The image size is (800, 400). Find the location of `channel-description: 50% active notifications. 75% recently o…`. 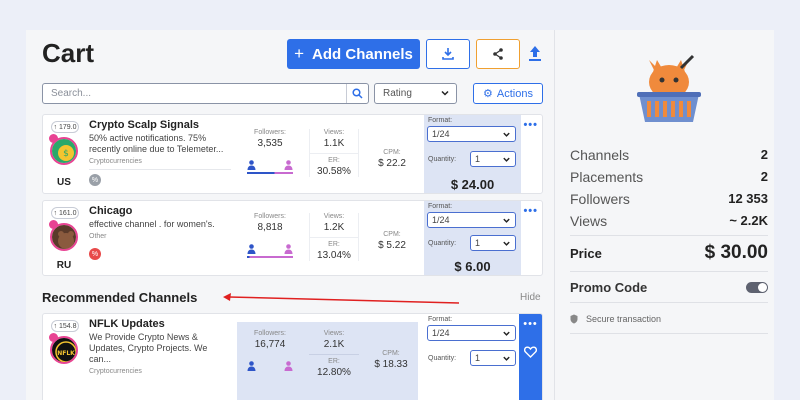

channel-description: 50% active notifications. 75% recently o… is located at coordinates (156, 143).